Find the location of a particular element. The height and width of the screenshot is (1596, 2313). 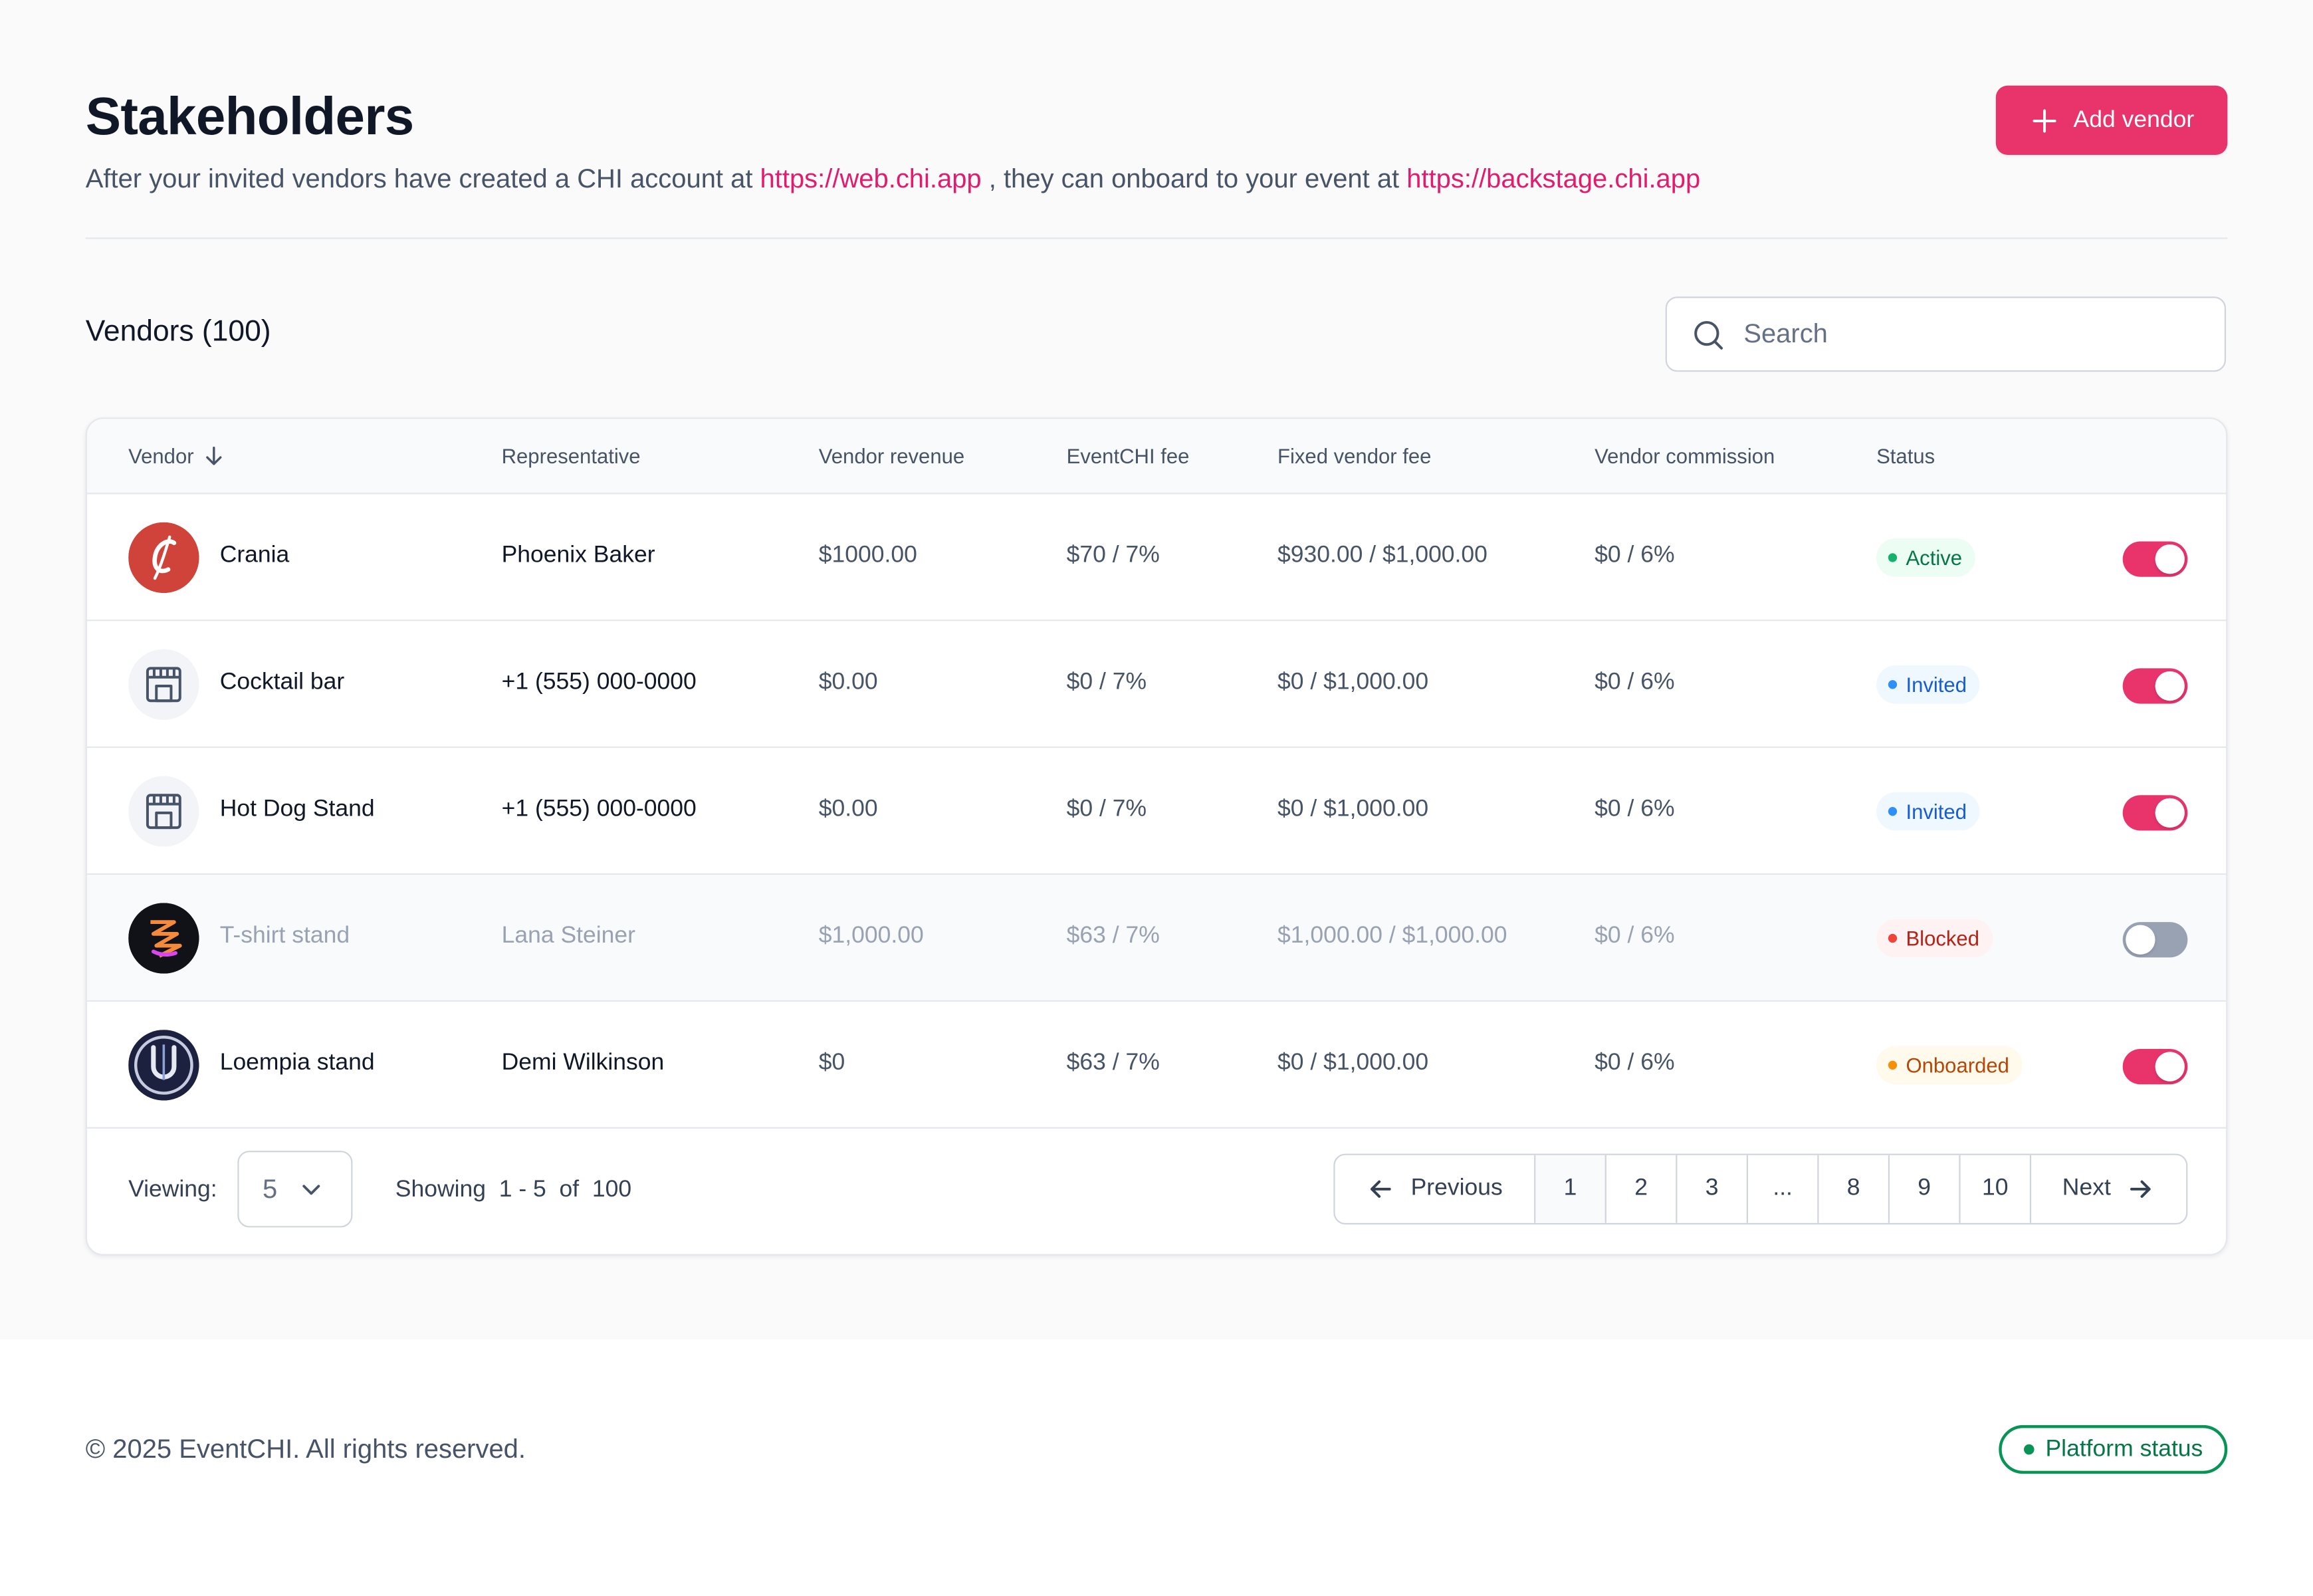

col-vendor: Vendor is located at coordinates (177, 456).